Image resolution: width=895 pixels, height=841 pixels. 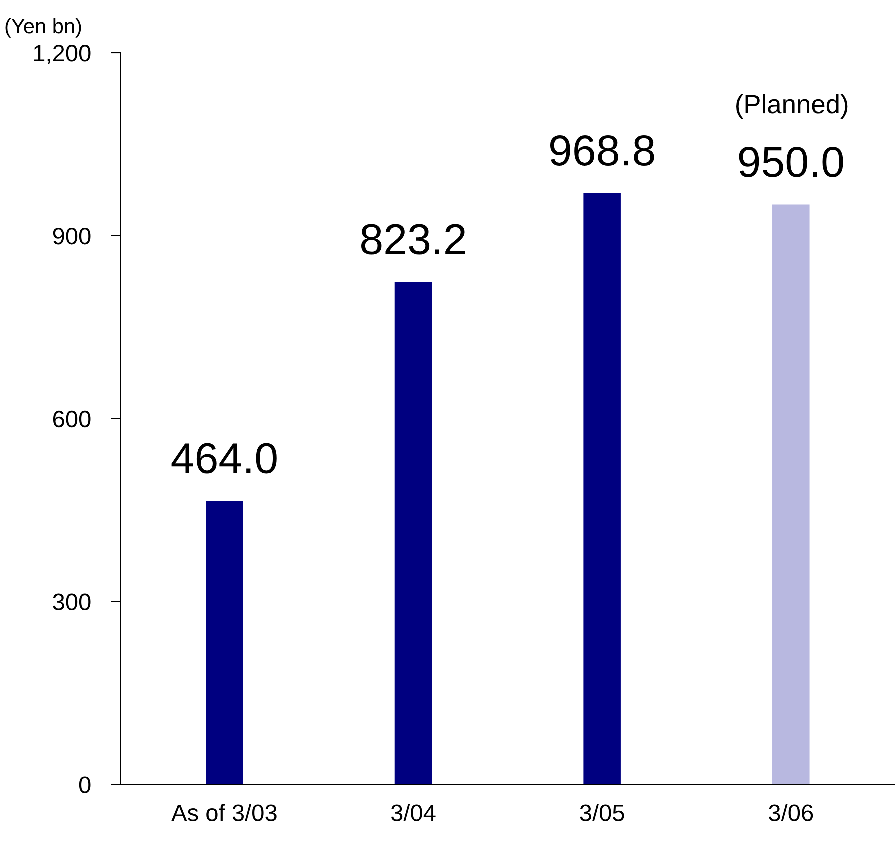 I want to click on y-tick-label: 900, so click(x=72, y=236).